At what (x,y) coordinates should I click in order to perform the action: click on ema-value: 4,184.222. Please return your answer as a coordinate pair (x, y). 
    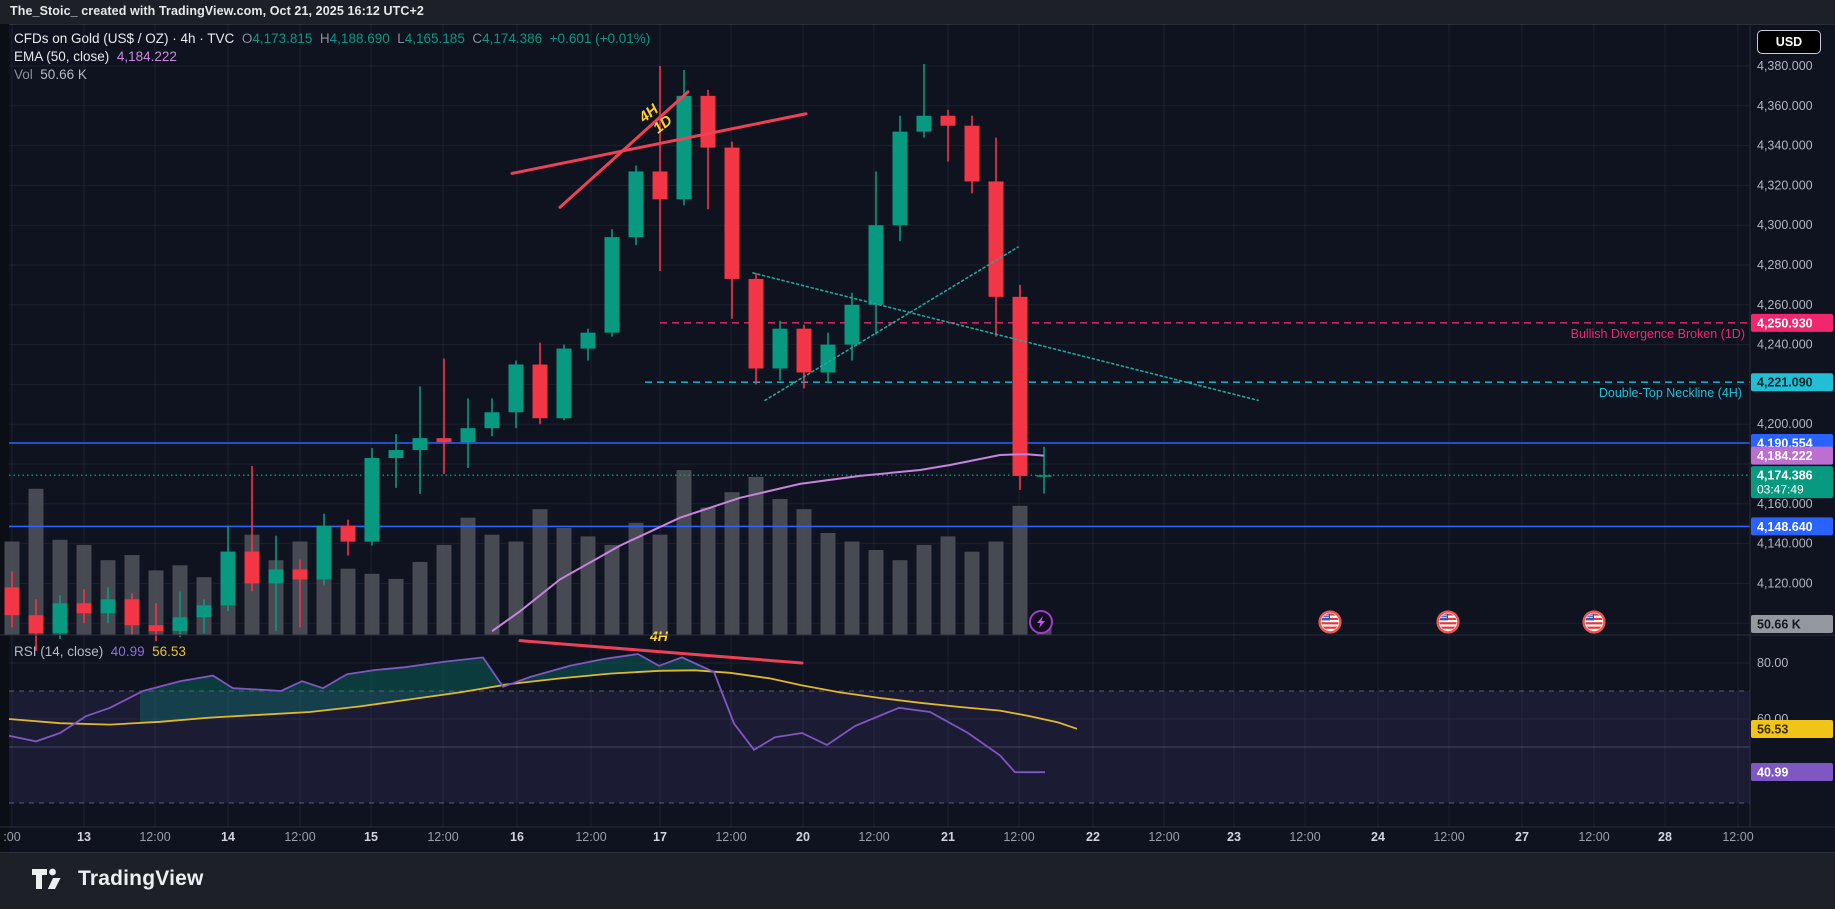
    Looking at the image, I should click on (146, 56).